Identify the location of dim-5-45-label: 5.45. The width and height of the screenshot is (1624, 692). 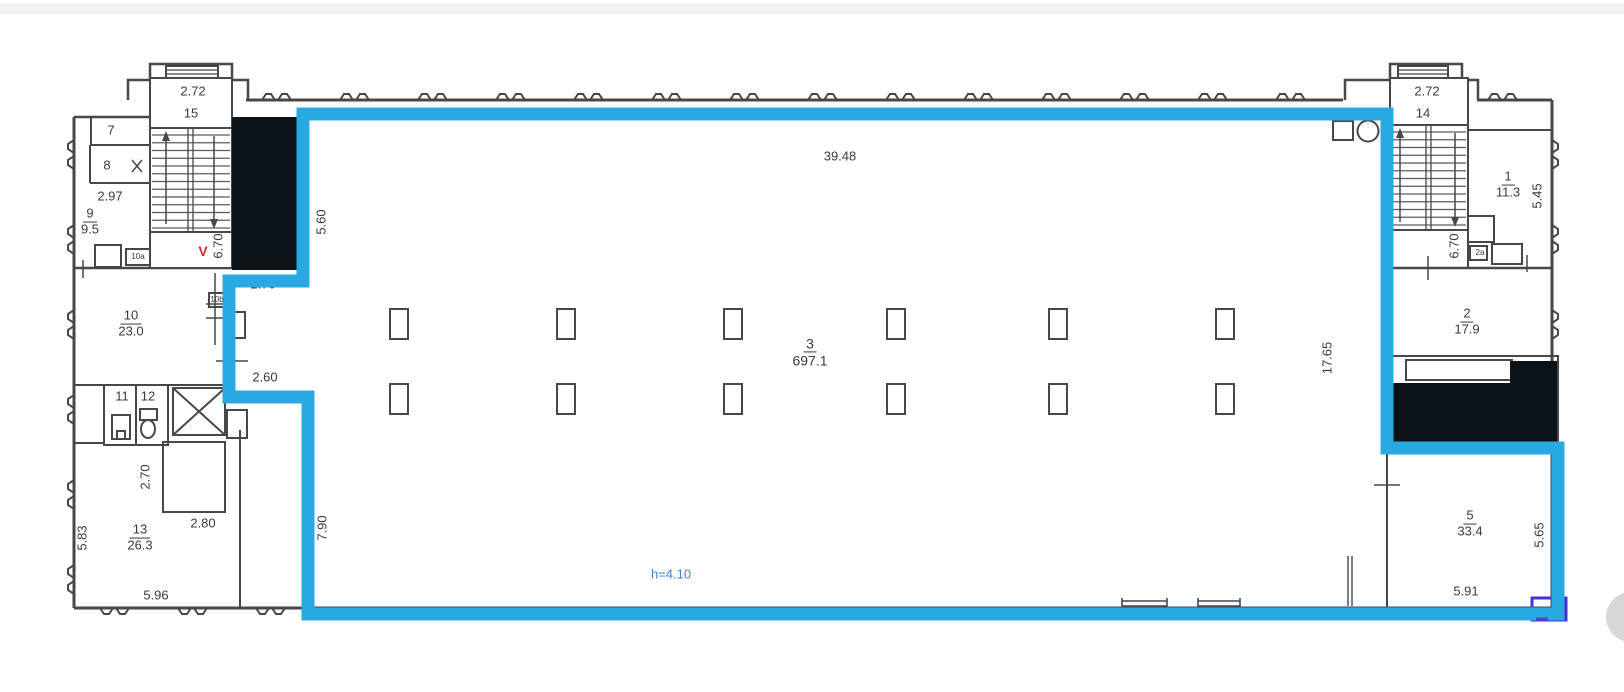
(1537, 196).